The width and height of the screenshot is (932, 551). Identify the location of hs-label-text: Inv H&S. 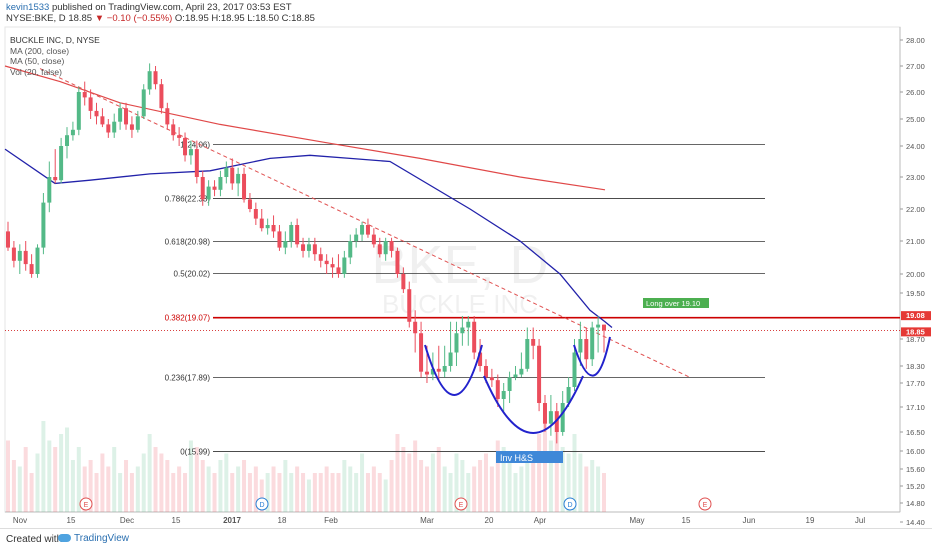
(516, 458).